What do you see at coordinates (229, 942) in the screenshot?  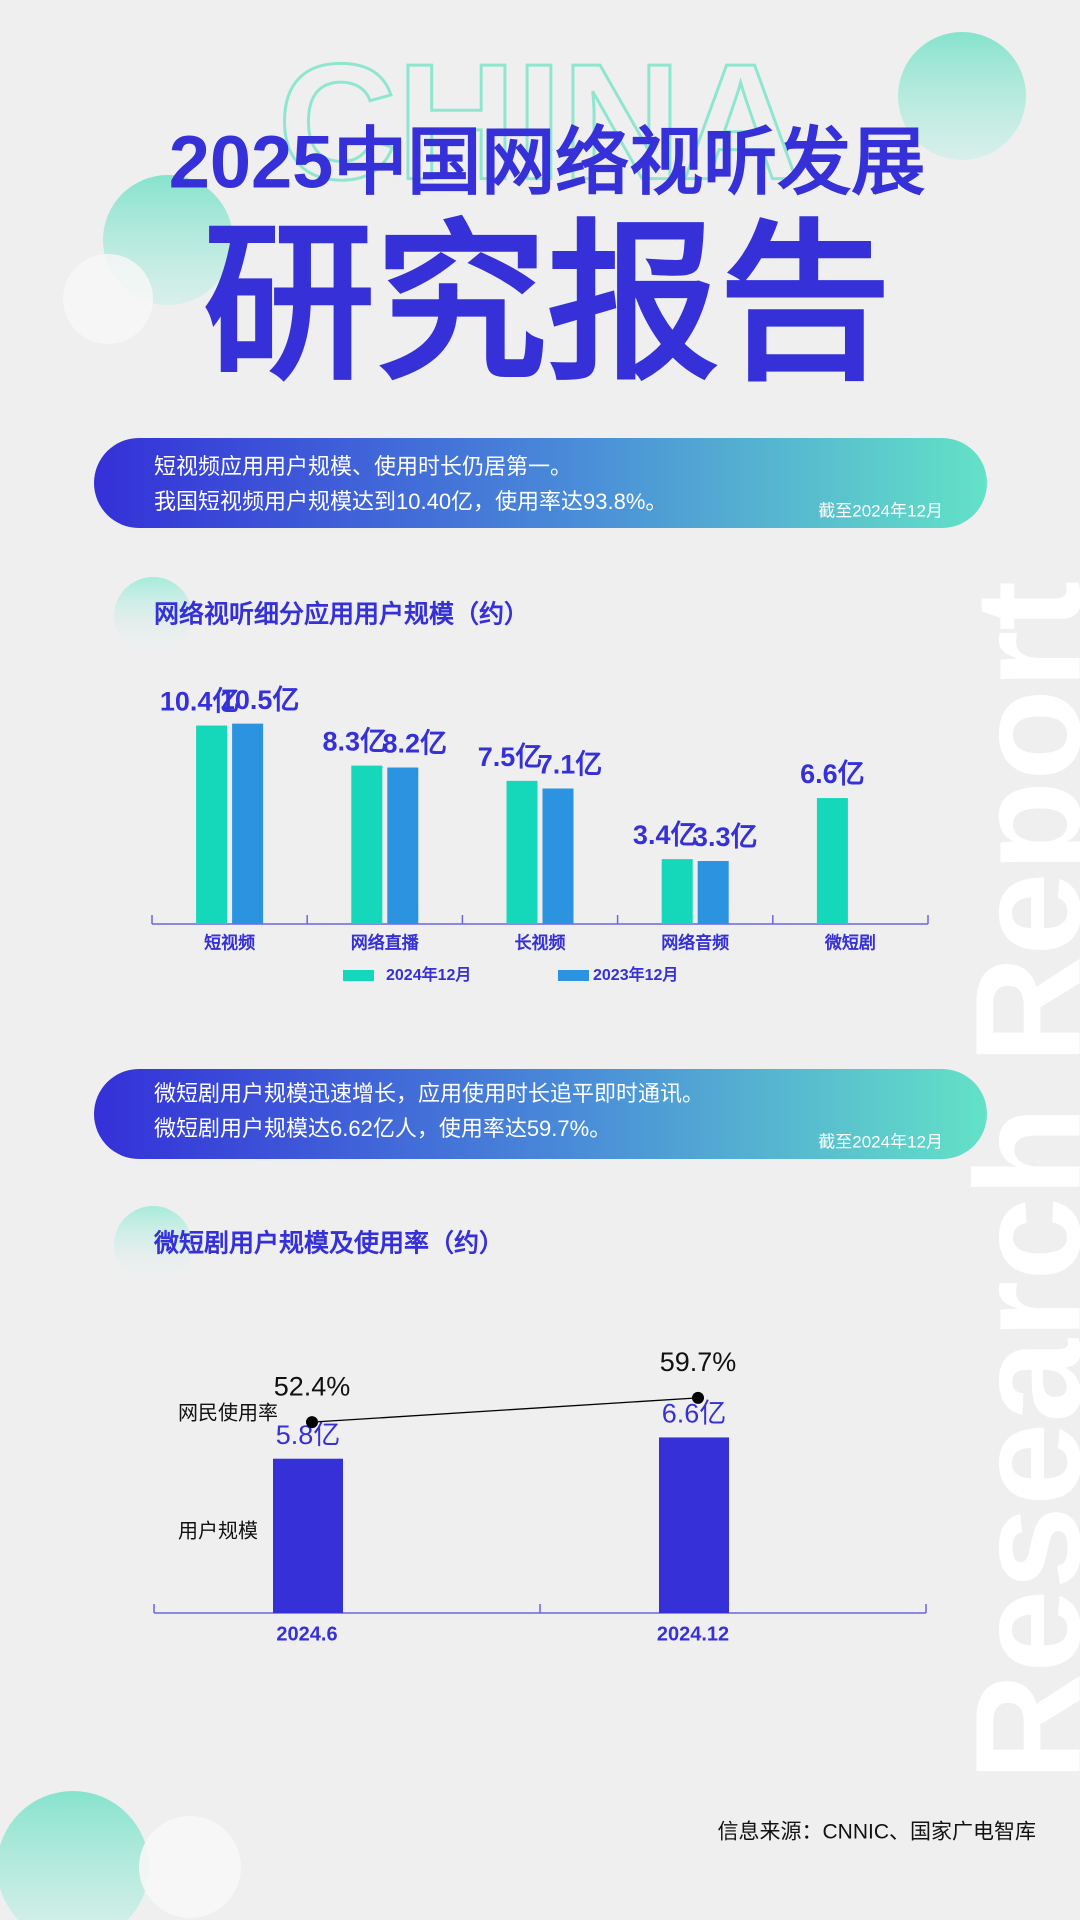 I see `x-tick-label: 短视频` at bounding box center [229, 942].